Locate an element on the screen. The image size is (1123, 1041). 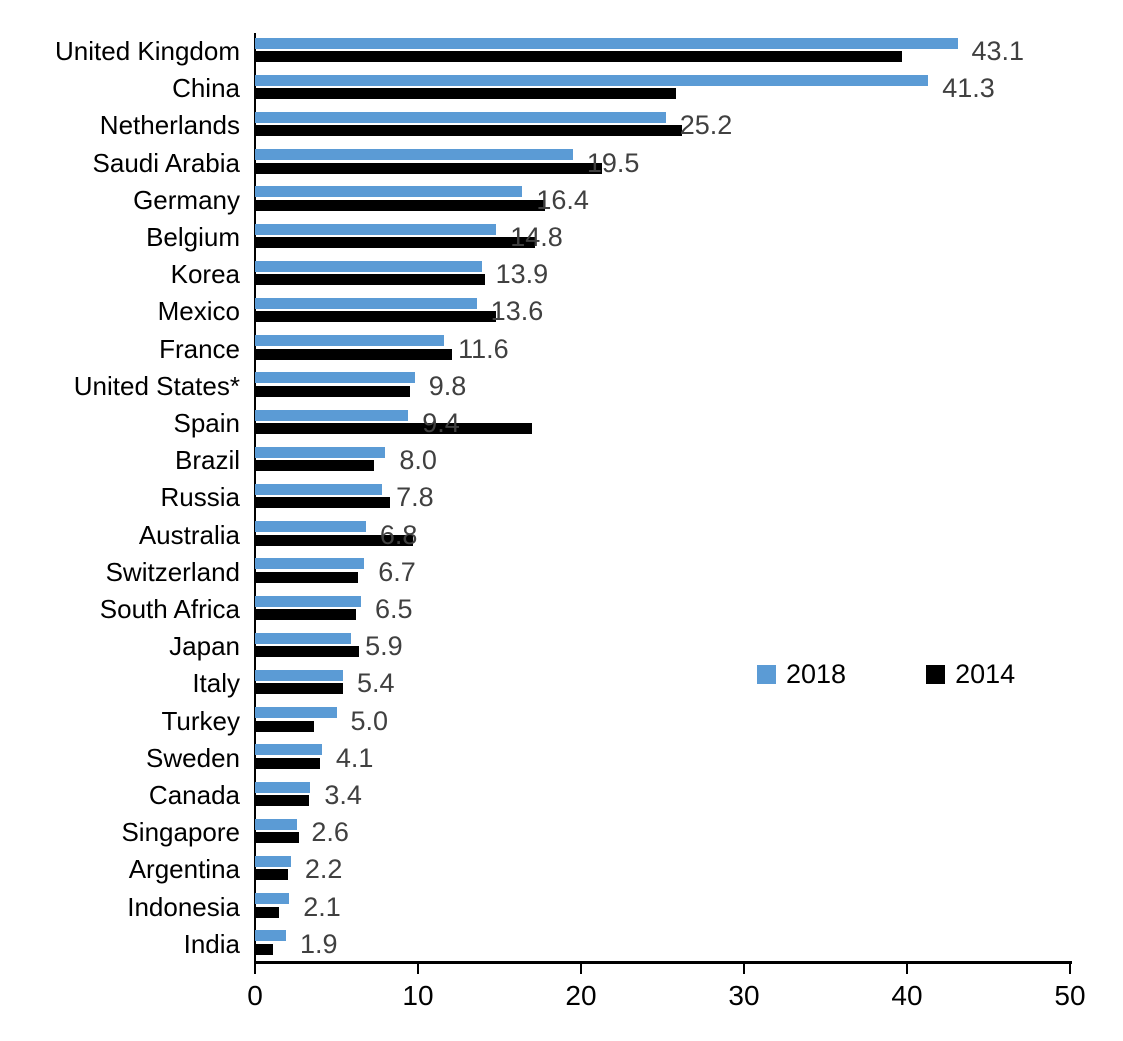
category-label: Indonesia is located at coordinates (183, 906).